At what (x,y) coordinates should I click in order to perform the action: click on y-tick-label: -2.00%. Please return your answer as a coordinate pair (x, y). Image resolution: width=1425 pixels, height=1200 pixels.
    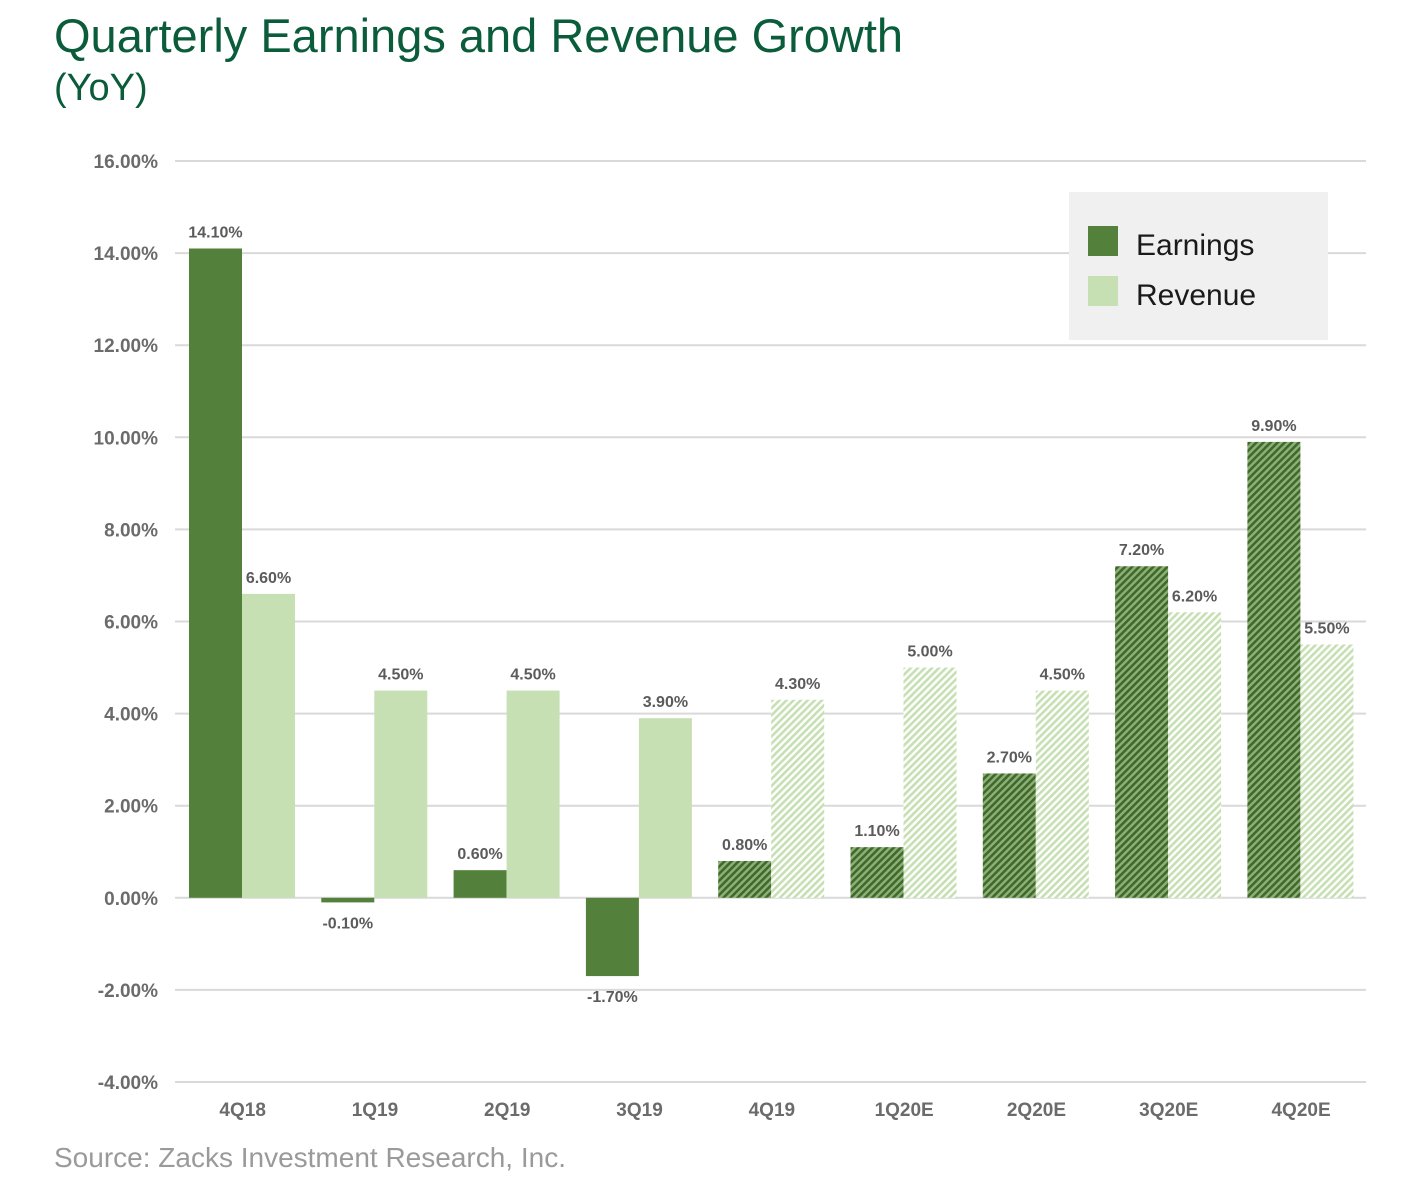
    Looking at the image, I should click on (128, 991).